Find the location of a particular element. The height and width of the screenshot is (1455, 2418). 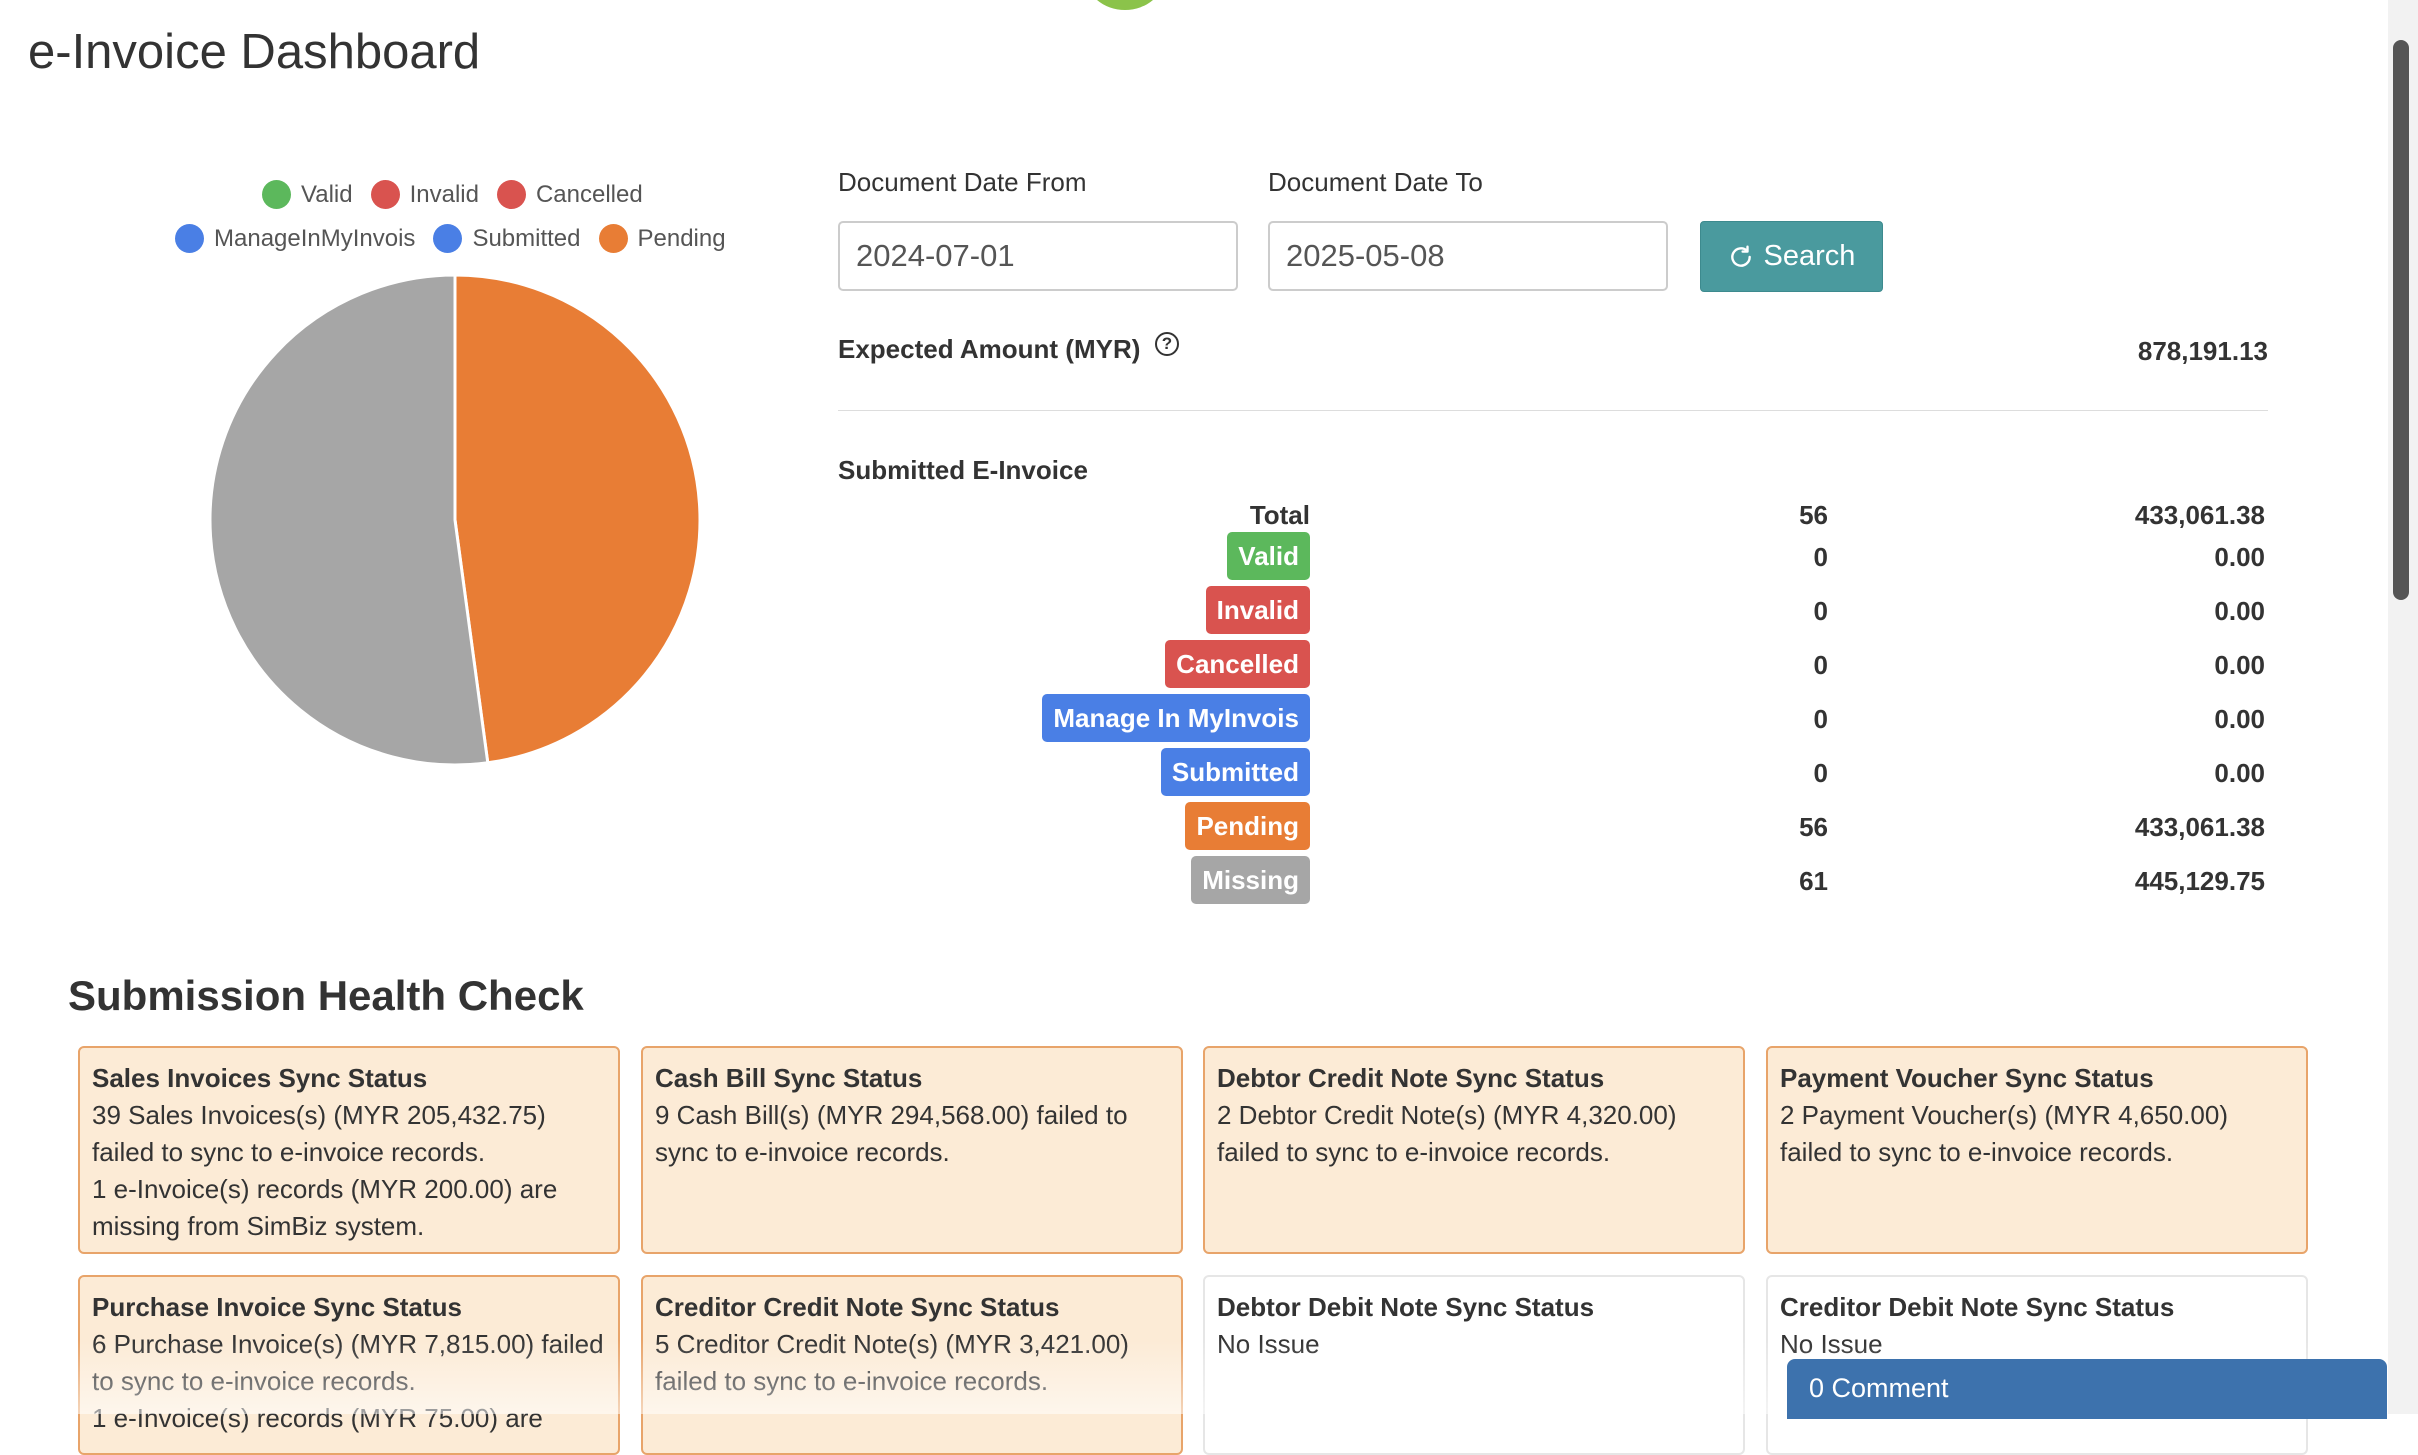

pie-slice-missing is located at coordinates (349, 520).